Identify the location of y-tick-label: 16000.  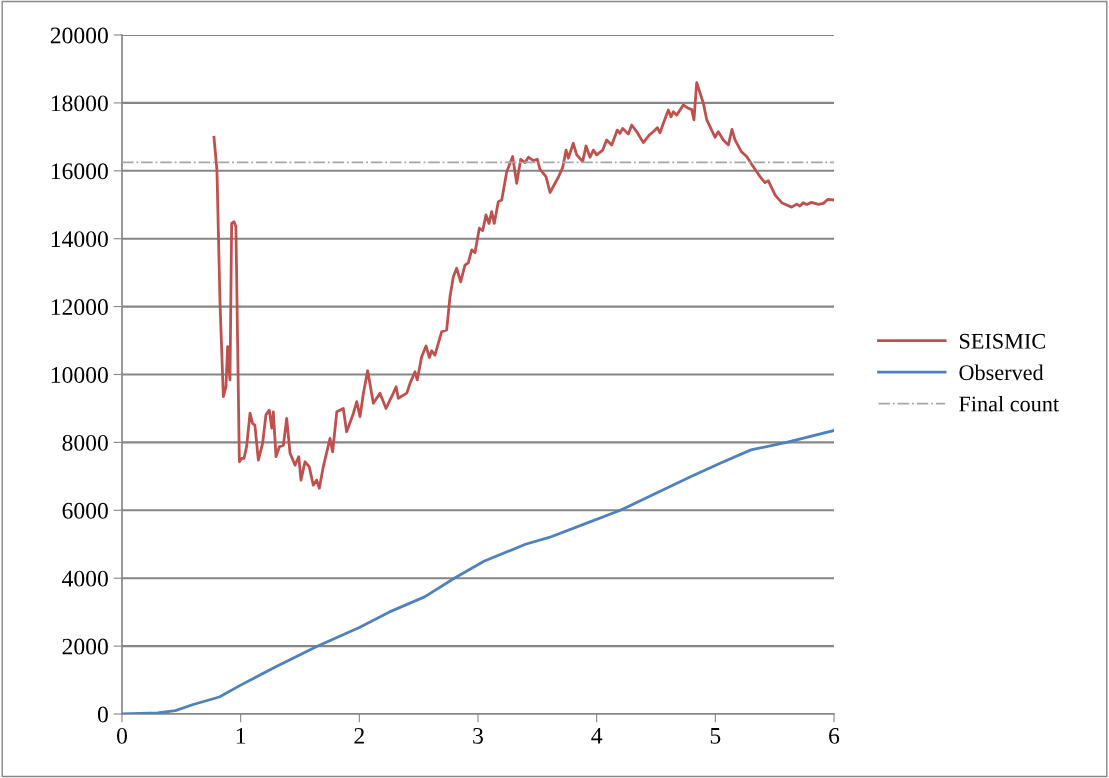
(79, 171).